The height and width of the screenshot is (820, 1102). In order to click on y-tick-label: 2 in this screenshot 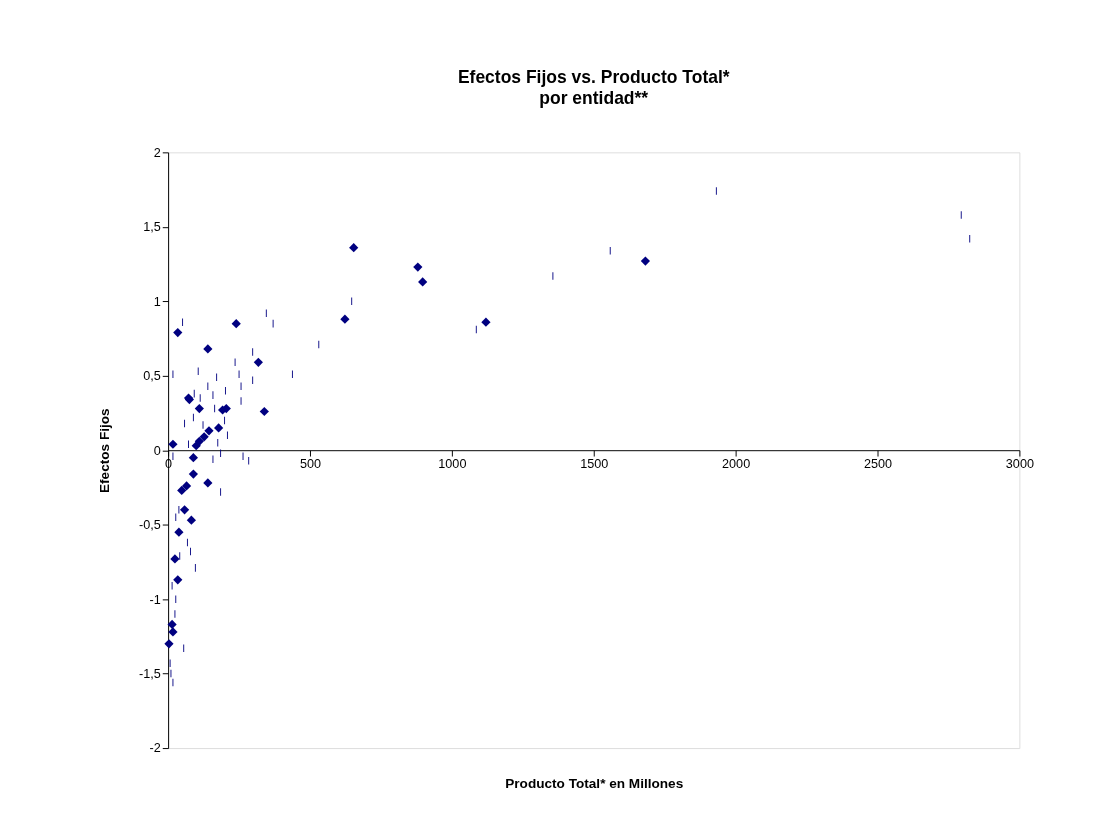, I will do `click(157, 152)`.